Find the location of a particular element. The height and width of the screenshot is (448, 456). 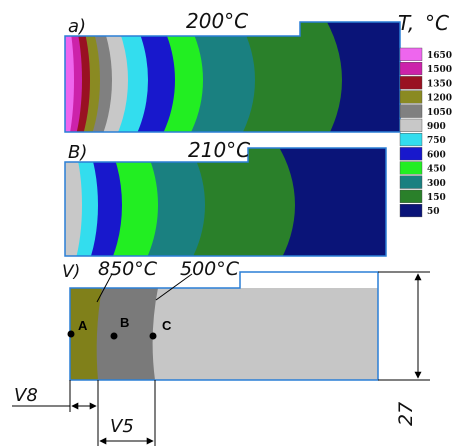

zone-cold is located at coordinates (265, 334).